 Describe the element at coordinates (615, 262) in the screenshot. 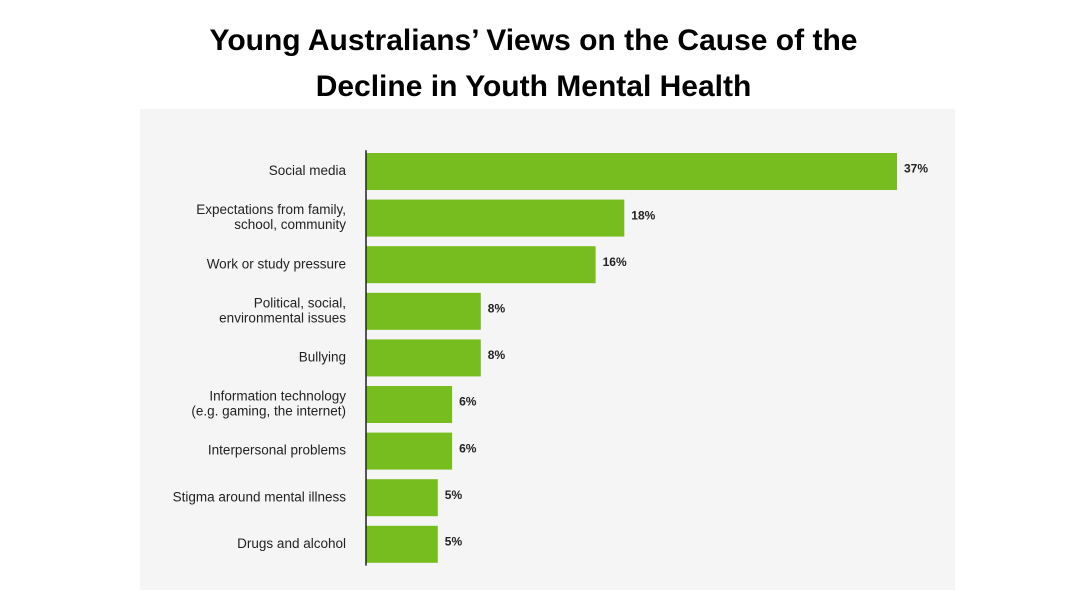

I see `value-label-2: 16%` at that location.